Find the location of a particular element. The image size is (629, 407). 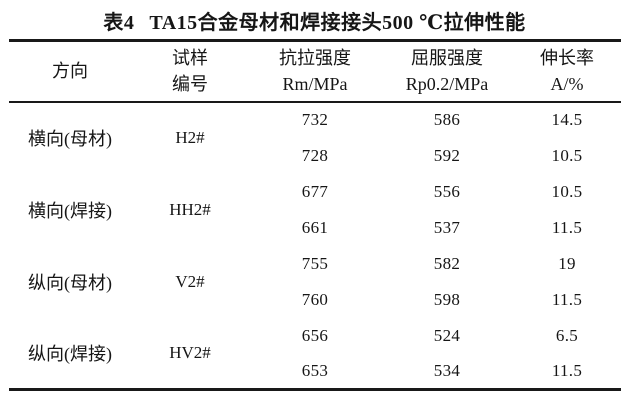

header-line: A/% is located at coordinates (567, 84).